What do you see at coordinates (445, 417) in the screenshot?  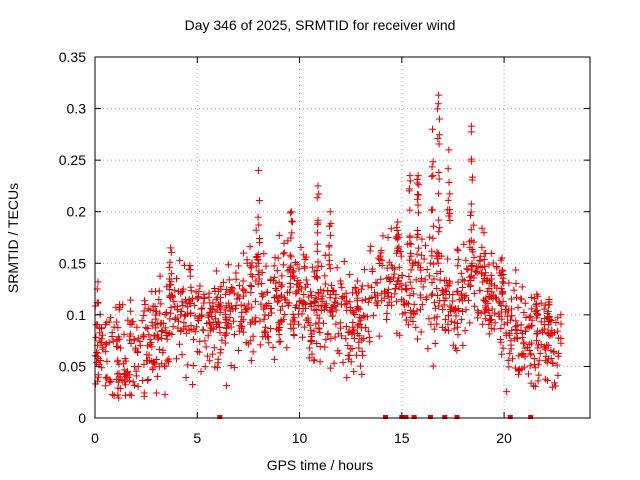 I see `zero-value-point` at bounding box center [445, 417].